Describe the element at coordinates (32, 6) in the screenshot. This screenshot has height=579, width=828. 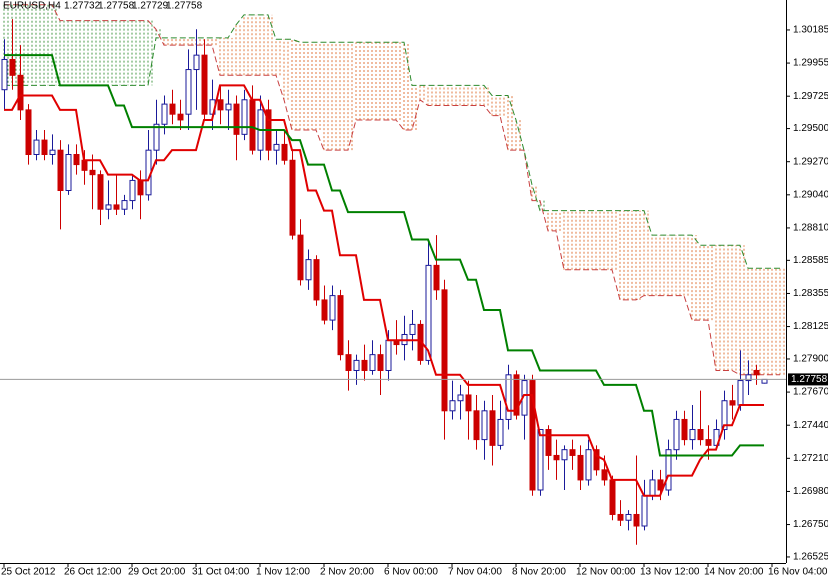
I see `chart-title: EURUSD,H4` at that location.